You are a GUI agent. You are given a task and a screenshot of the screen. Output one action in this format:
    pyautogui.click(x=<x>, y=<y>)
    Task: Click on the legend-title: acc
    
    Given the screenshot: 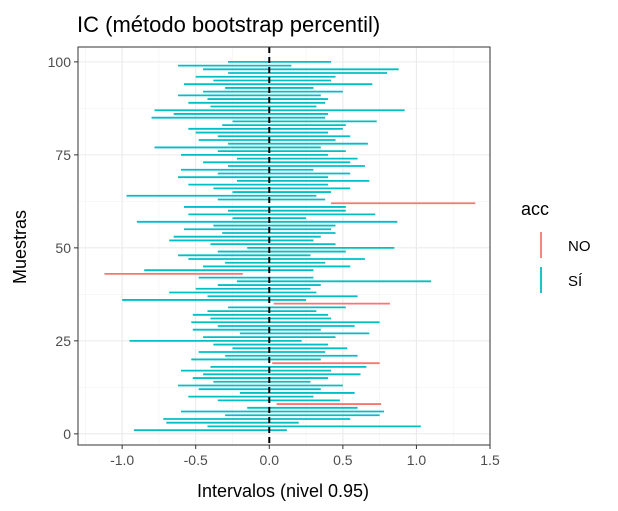 What is the action you would take?
    pyautogui.click(x=535, y=209)
    